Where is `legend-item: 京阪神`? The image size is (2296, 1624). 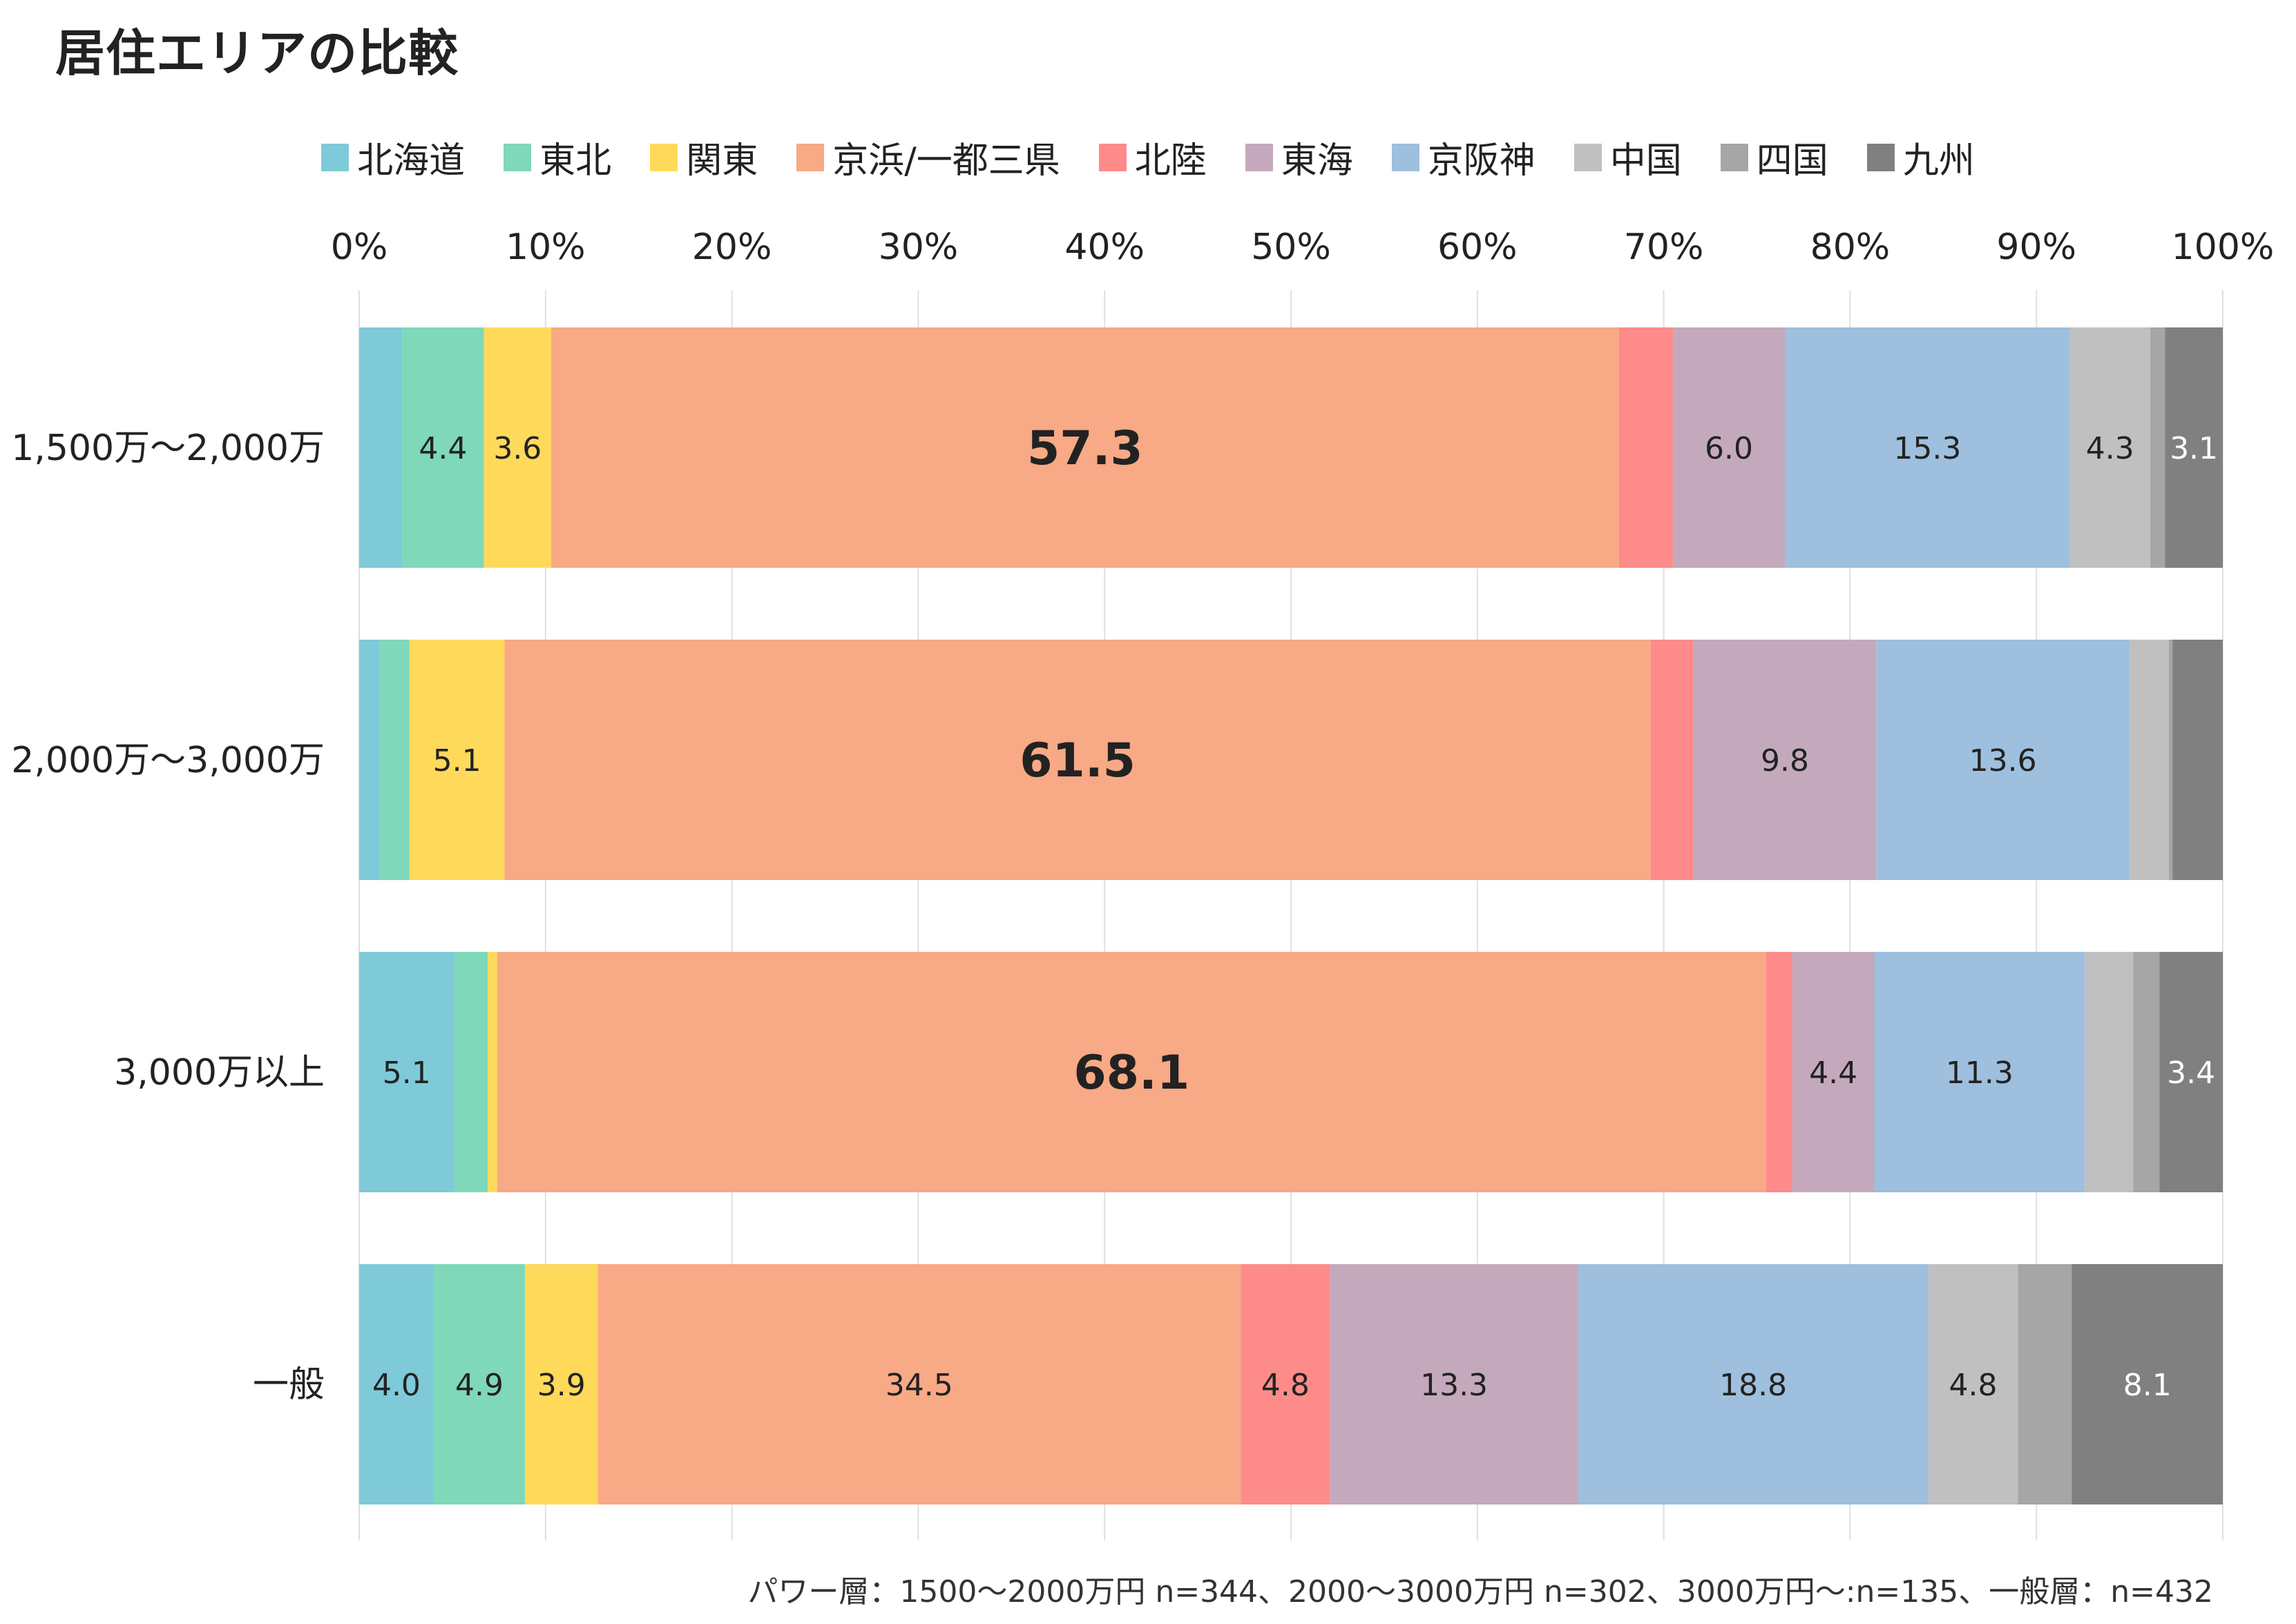
legend-item: 京阪神 is located at coordinates (1463, 157).